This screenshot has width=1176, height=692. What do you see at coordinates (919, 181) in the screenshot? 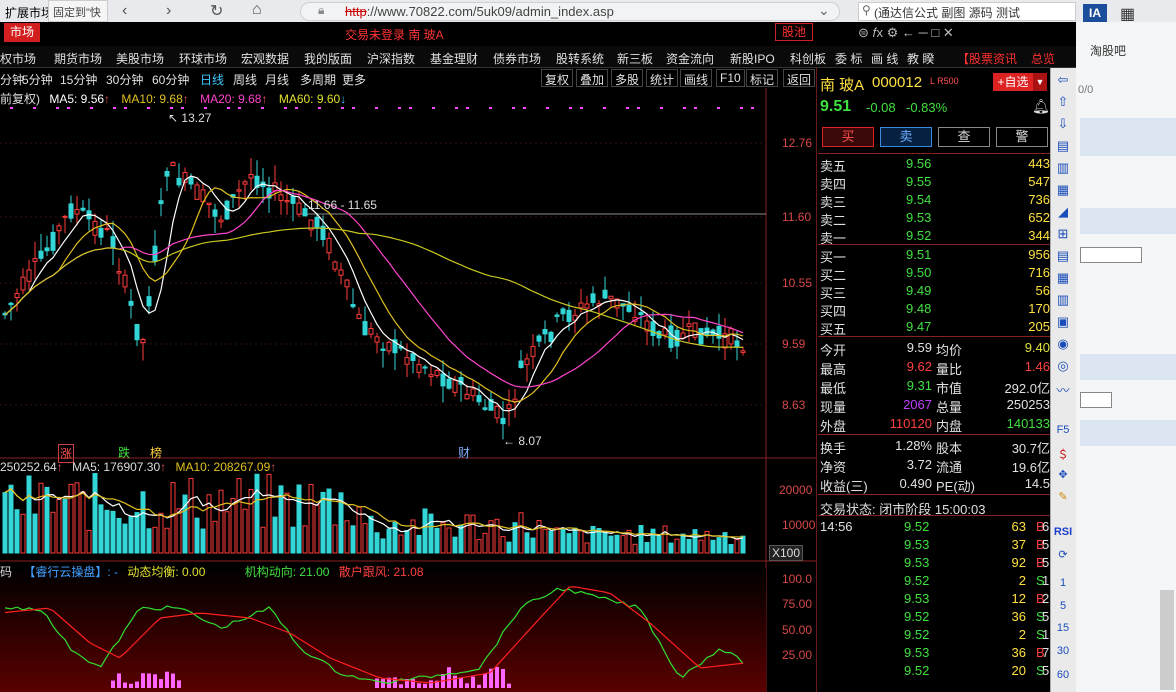
I see `ask-price: 9.55` at bounding box center [919, 181].